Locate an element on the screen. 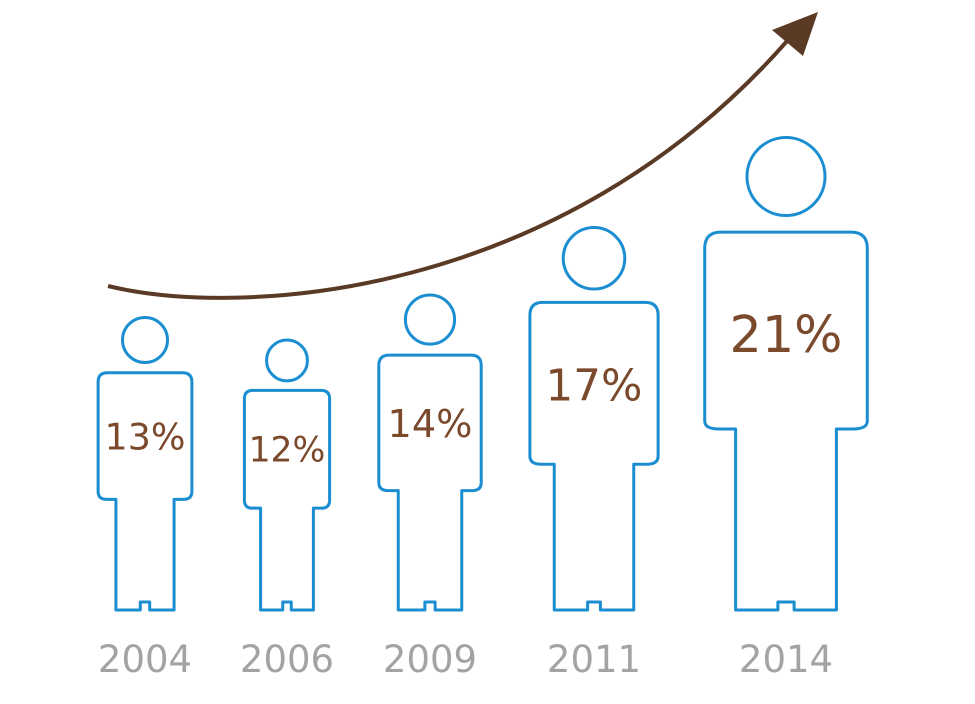  value-label: 12% is located at coordinates (287, 450).